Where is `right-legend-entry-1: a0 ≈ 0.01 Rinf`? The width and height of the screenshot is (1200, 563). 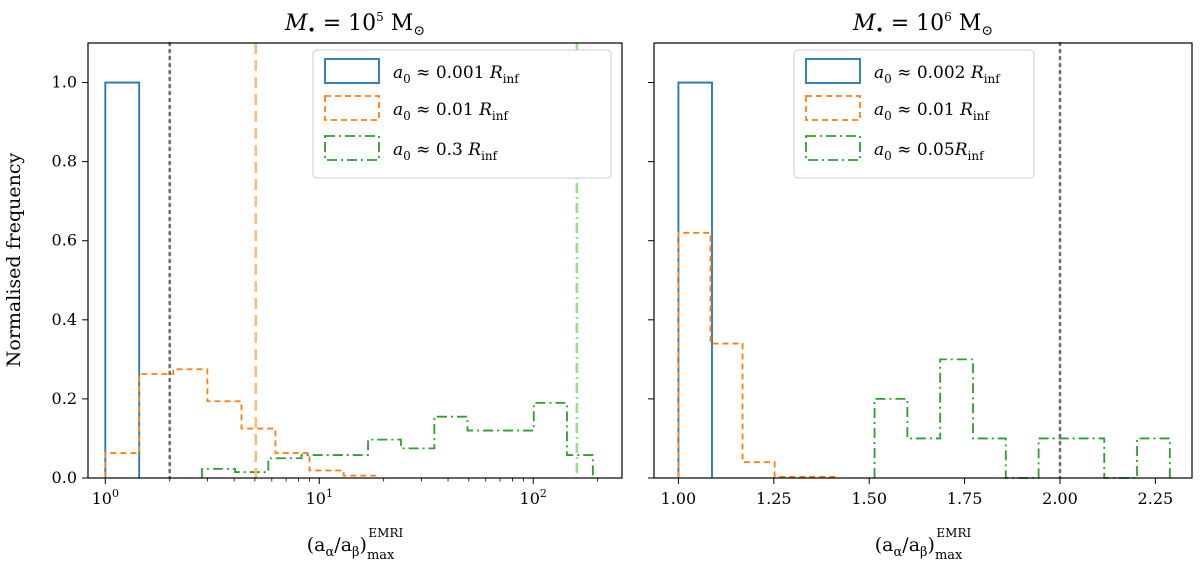
right-legend-entry-1: a0 ≈ 0.01 Rinf is located at coordinates (897, 109).